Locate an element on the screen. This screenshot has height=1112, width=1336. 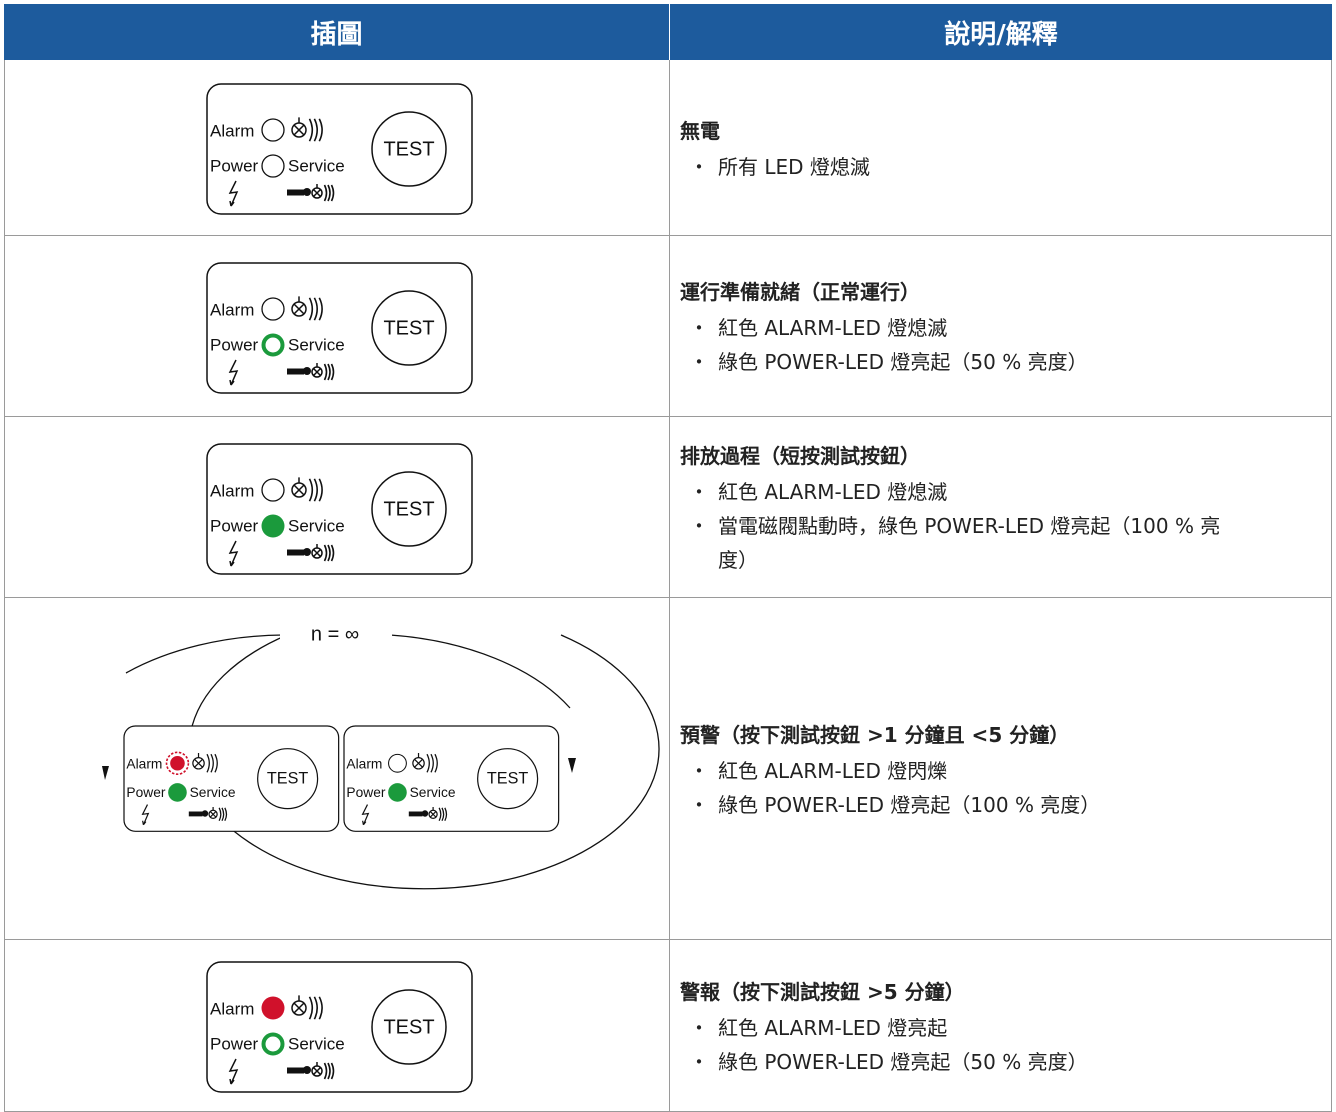
bullet-item: ・紅色 ALARM-LED 燈閃爍 is located at coordinates (1005, 771).